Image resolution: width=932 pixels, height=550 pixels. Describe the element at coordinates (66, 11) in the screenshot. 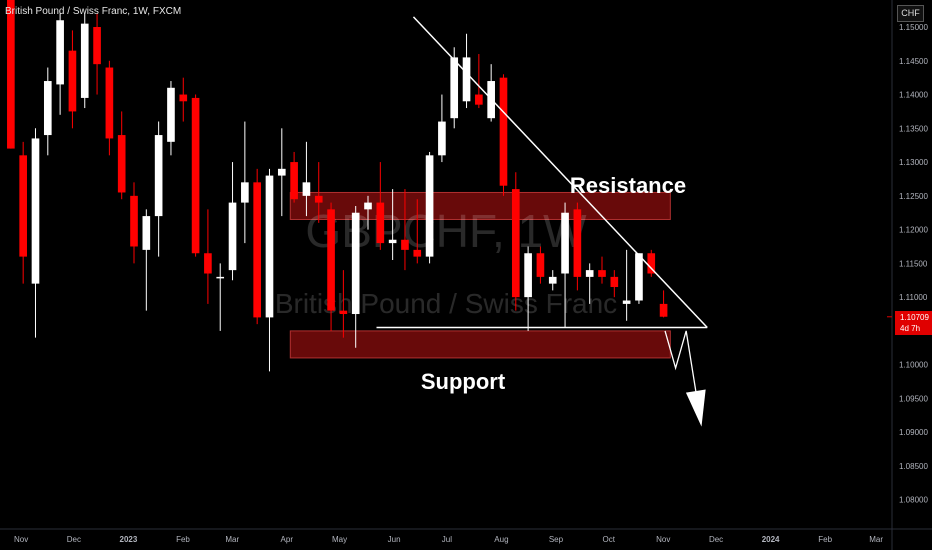

I see `symbol-name: British Pound / Swiss Franc` at that location.